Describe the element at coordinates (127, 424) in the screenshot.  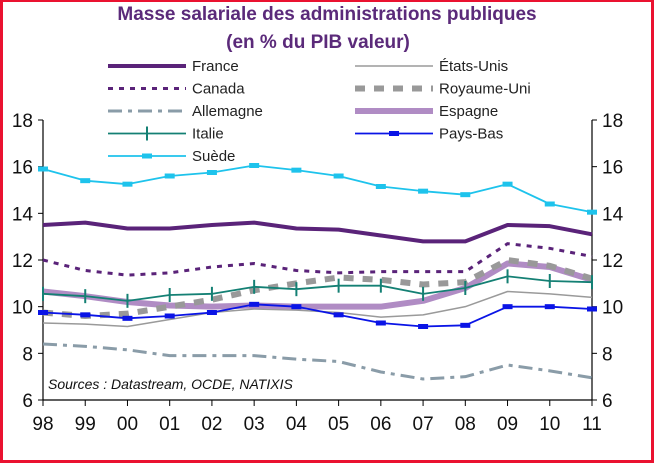
I see `x-tick-label: 00` at that location.